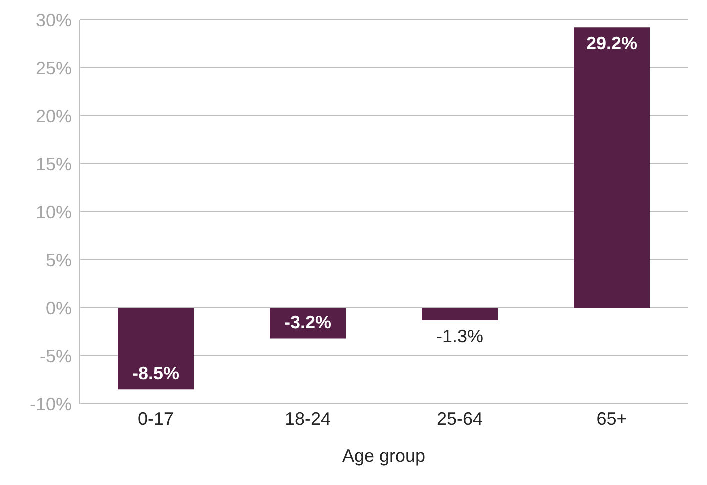 Image resolution: width=707 pixels, height=485 pixels. I want to click on y-tick-label: 10%, so click(54, 212).